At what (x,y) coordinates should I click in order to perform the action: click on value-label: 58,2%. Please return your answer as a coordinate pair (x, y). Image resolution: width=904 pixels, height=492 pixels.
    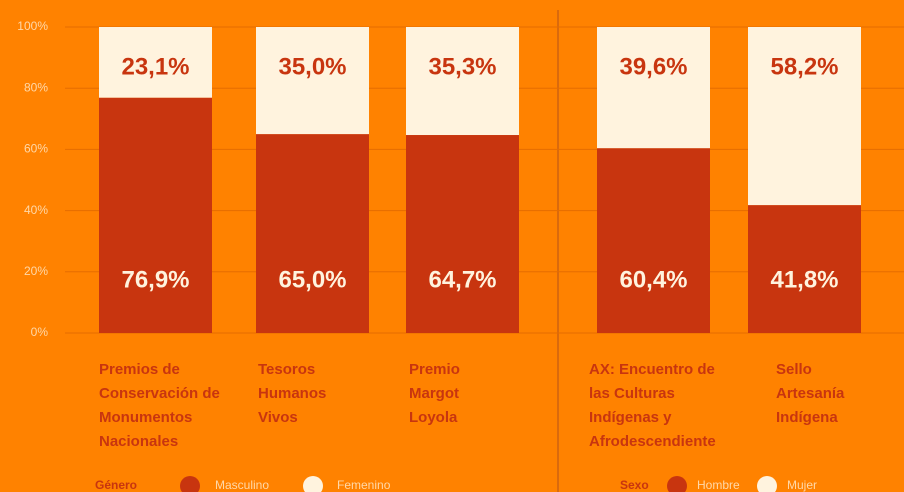
    Looking at the image, I should click on (804, 66).